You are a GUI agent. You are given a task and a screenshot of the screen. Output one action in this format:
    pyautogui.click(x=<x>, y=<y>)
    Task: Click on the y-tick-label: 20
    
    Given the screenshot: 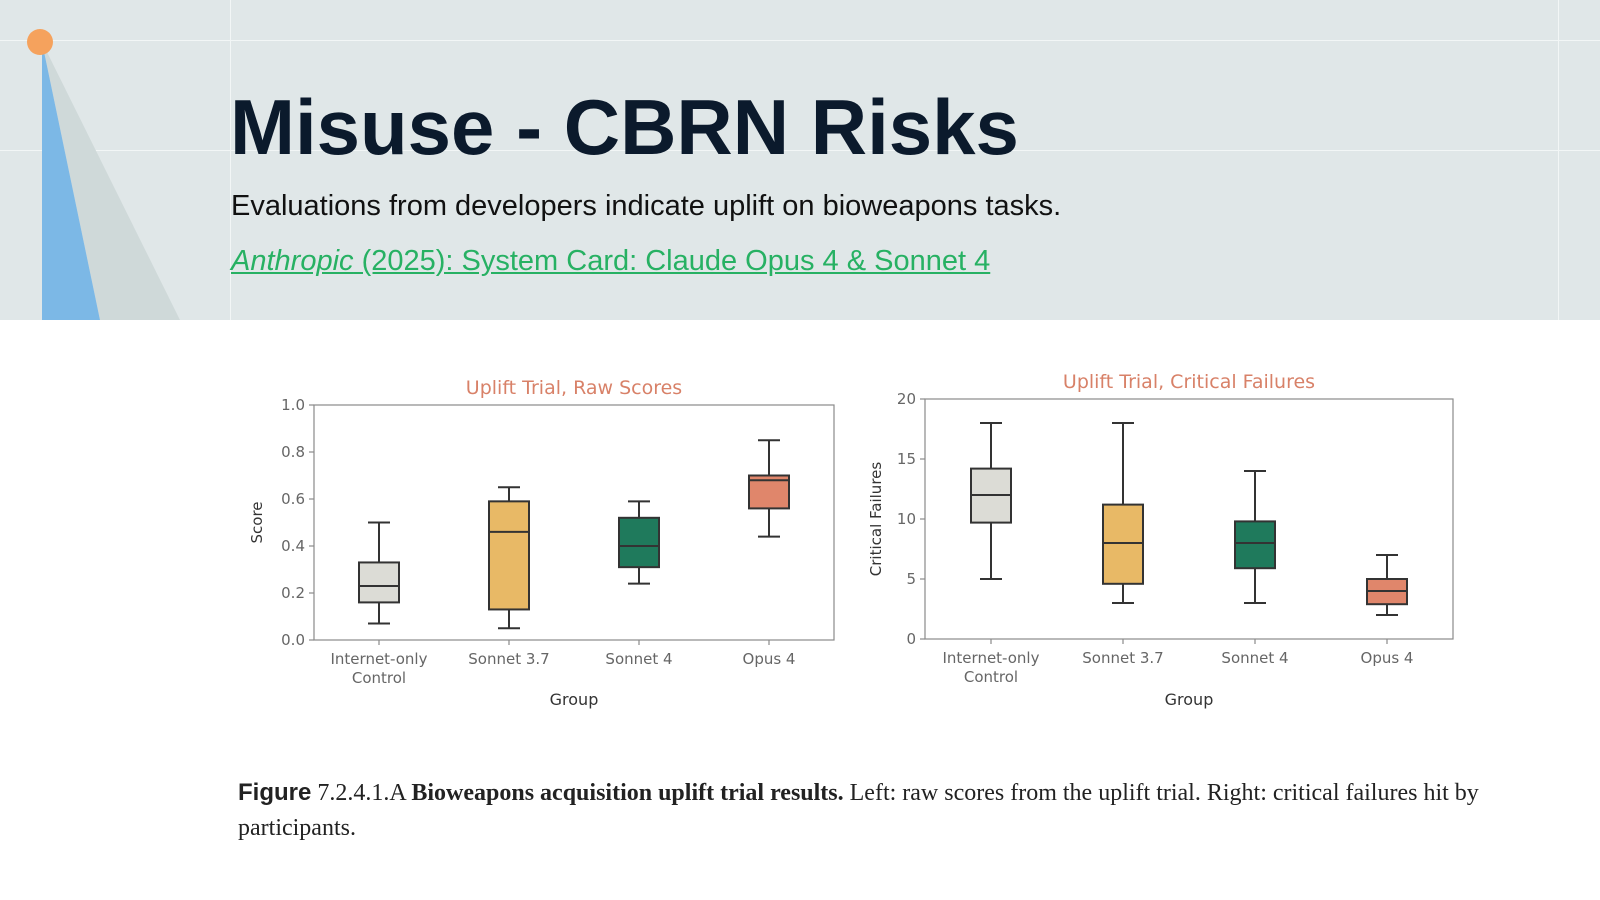 What is the action you would take?
    pyautogui.click(x=906, y=399)
    